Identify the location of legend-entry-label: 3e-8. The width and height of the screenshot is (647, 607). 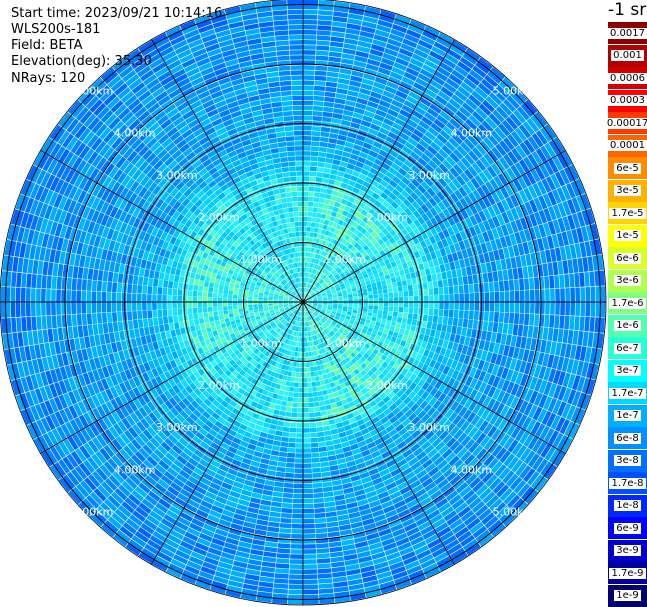
(627, 460).